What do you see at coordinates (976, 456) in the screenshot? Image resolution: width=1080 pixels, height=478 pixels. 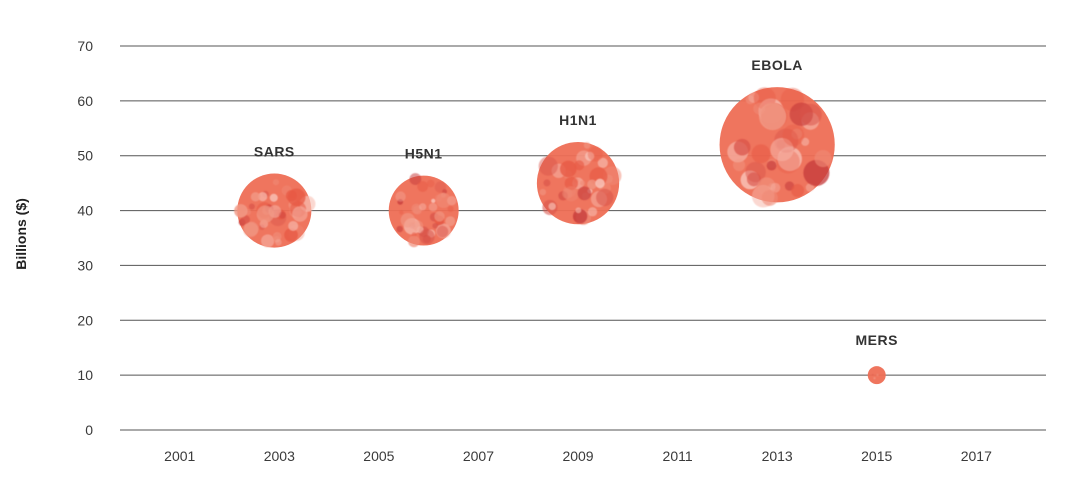 I see `x-tick-label: 2017` at bounding box center [976, 456].